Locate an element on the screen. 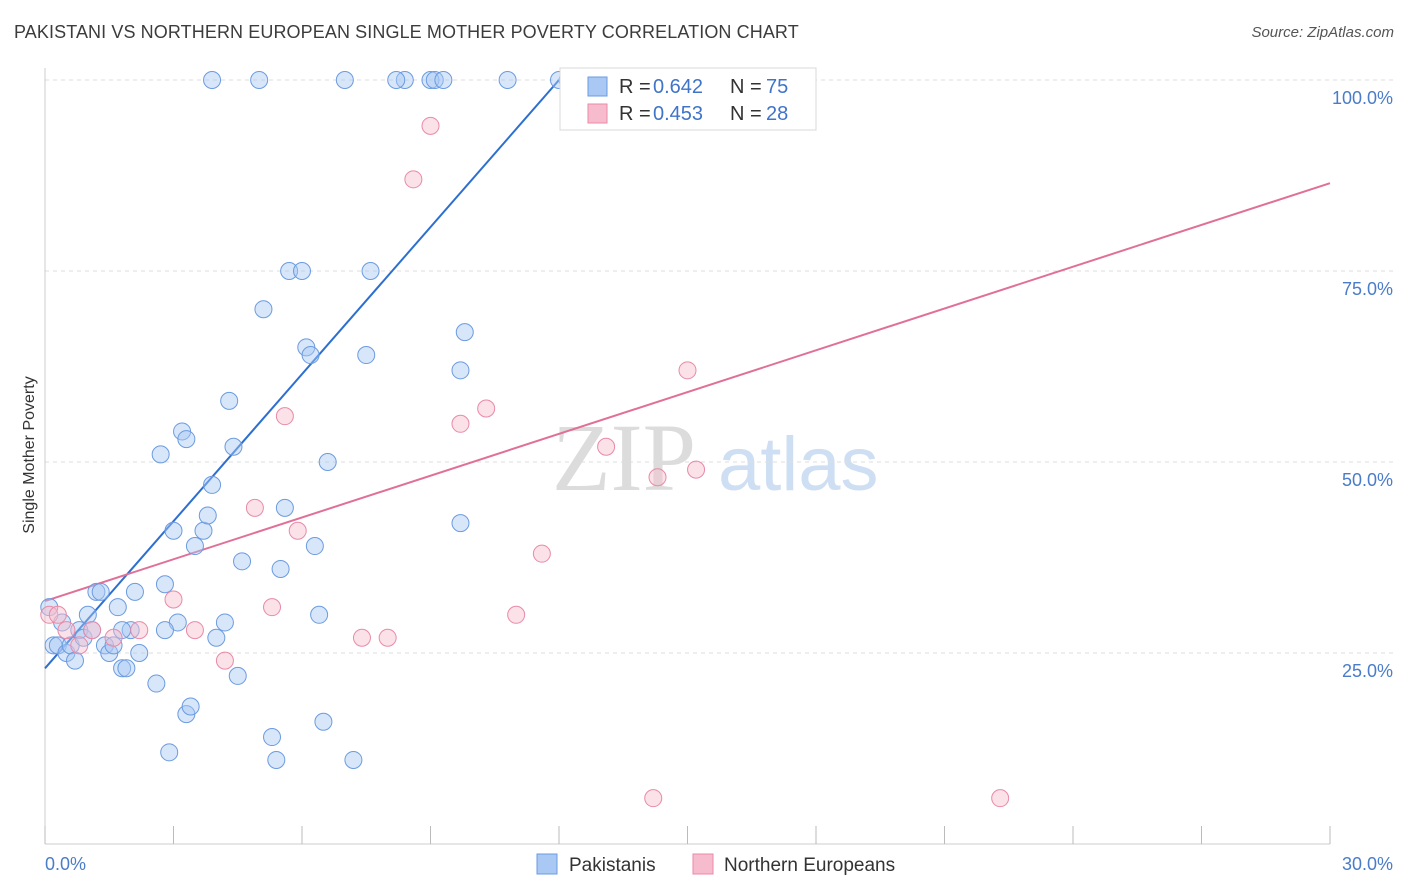  legend-r-label-2: R = is located at coordinates (635, 114).